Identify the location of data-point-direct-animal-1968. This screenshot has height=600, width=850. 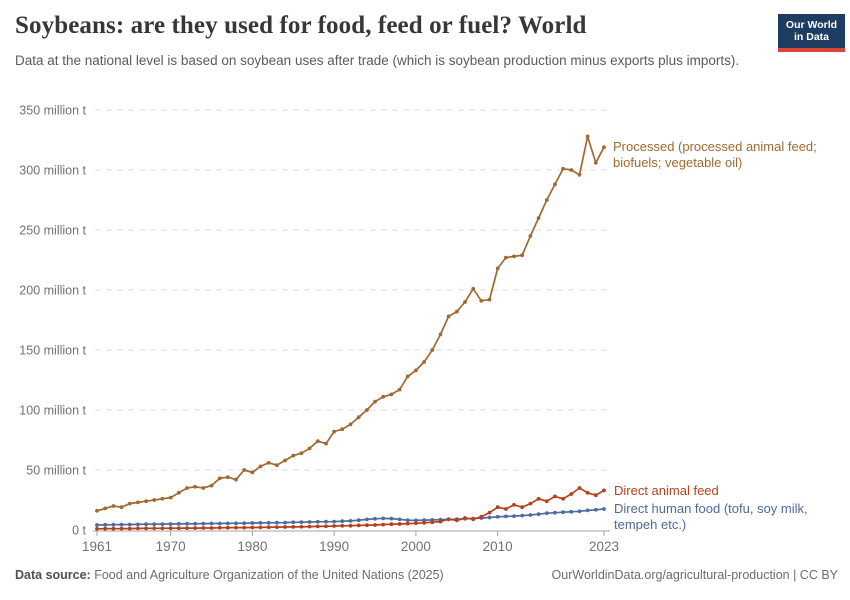
(154, 528).